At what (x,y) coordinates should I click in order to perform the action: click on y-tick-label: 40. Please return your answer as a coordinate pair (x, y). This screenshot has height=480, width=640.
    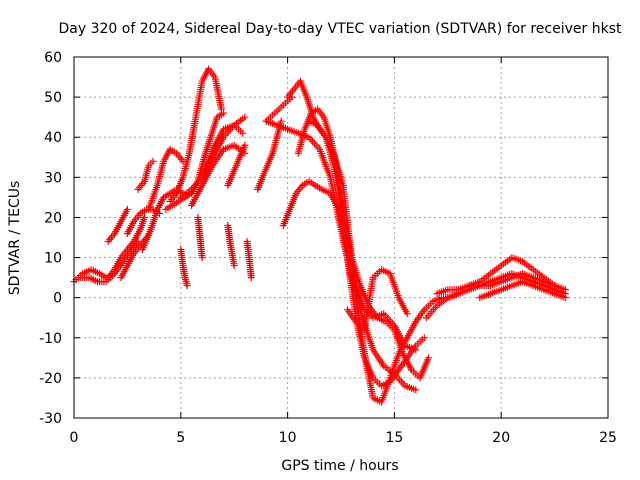
    Looking at the image, I should click on (53, 138).